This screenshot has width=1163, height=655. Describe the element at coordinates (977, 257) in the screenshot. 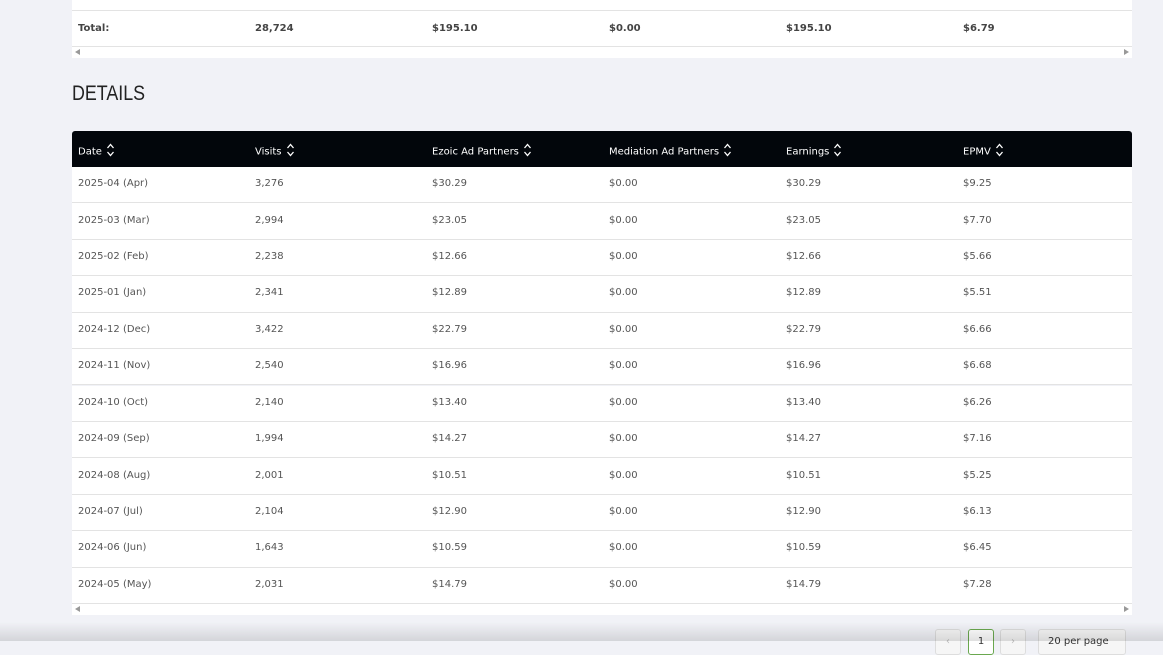

I see `table-cell: $5.66` at that location.